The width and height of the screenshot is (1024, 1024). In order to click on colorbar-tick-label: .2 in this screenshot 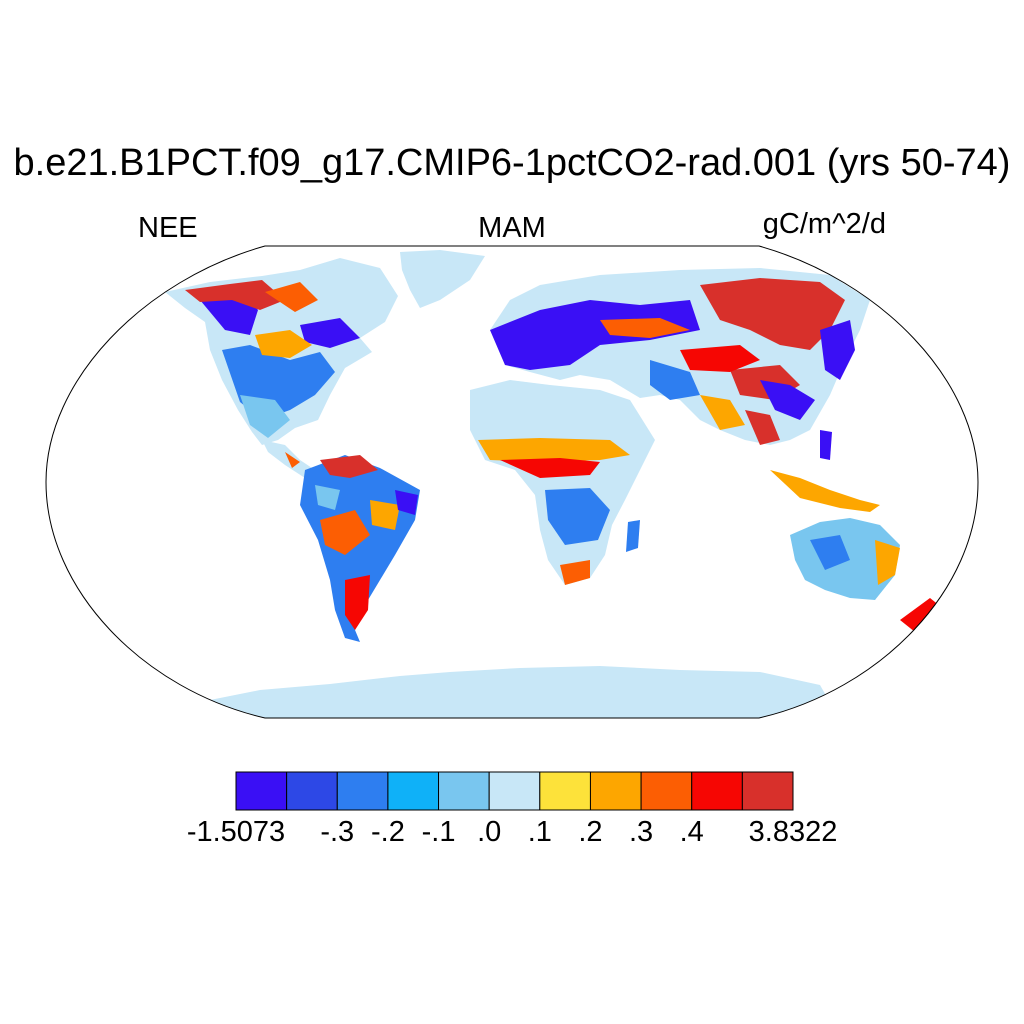, I will do `click(590, 832)`.